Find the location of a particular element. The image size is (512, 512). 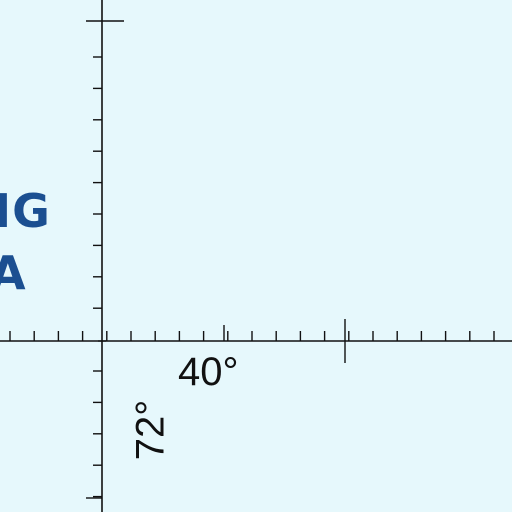

longitude-label: 40° is located at coordinates (208, 372).